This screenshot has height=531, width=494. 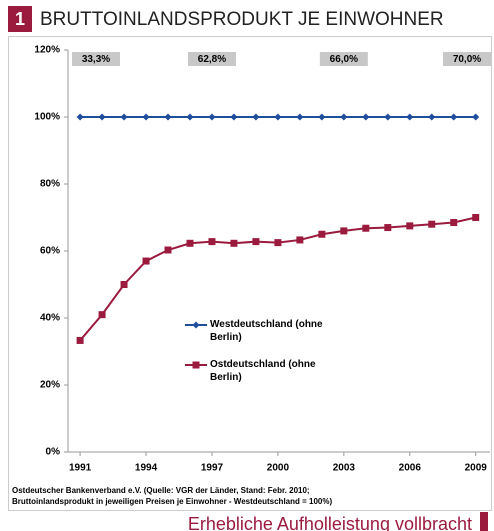 What do you see at coordinates (50, 251) in the screenshot?
I see `y-tick-label: 60%` at bounding box center [50, 251].